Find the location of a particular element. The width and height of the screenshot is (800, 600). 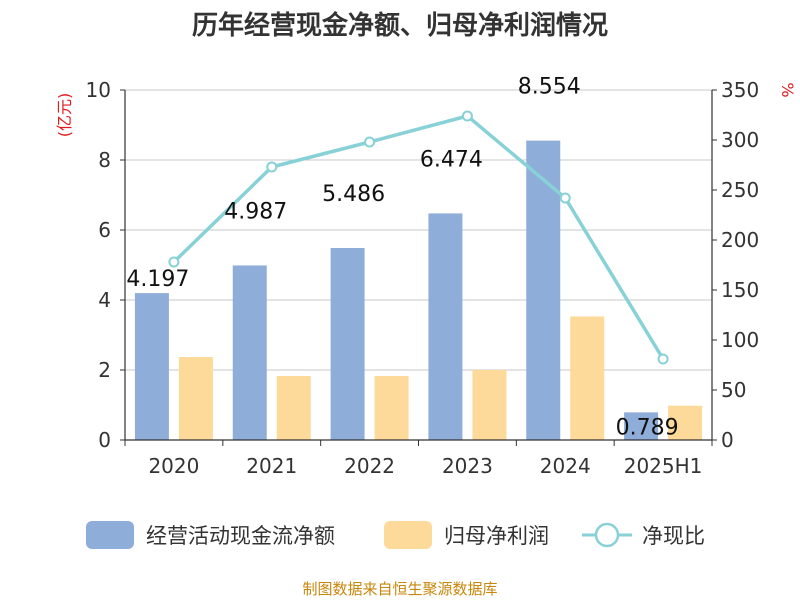

legend-label-net-profit: 归母净利润 is located at coordinates (496, 536).